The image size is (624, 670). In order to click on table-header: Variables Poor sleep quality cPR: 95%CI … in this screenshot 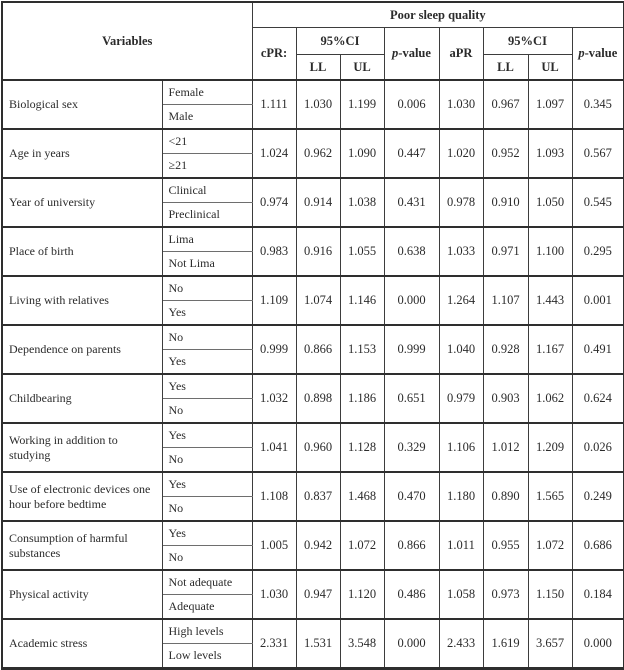, I will do `click(312, 41)`.